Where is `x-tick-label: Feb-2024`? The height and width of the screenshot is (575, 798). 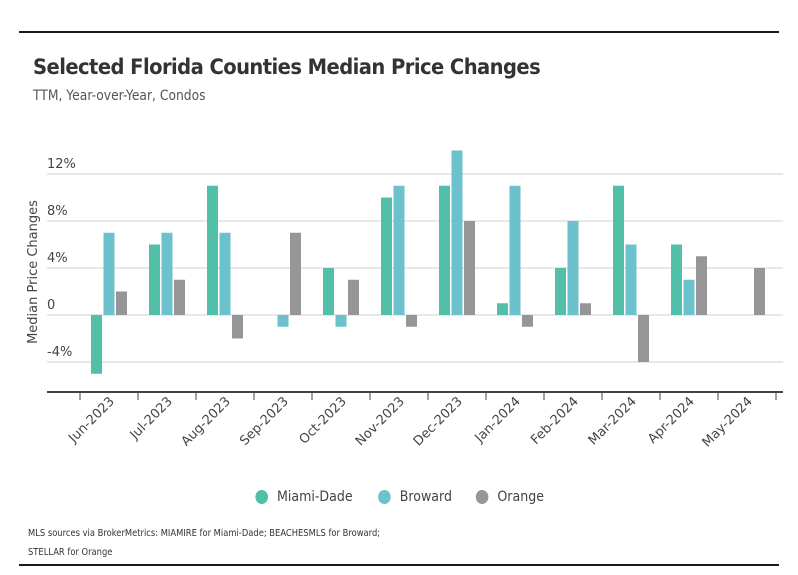
x-tick-label: Feb-2024 is located at coordinates (555, 421).